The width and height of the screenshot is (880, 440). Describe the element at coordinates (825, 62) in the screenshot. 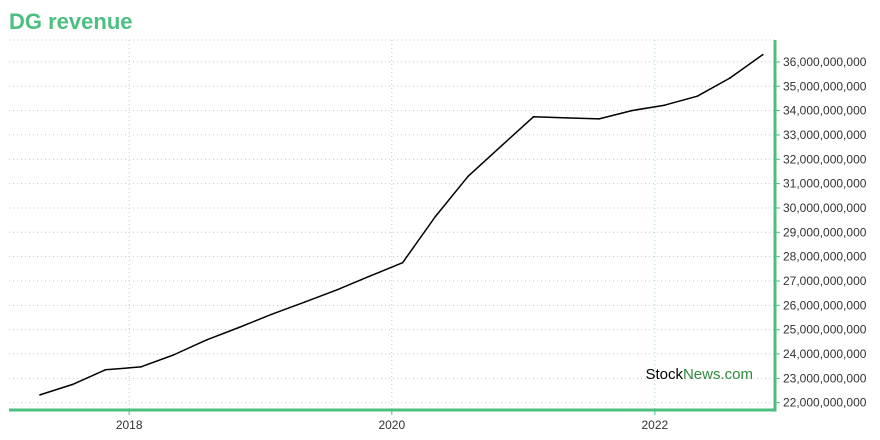

I see `y-tick-label: 36,000,000,000` at that location.